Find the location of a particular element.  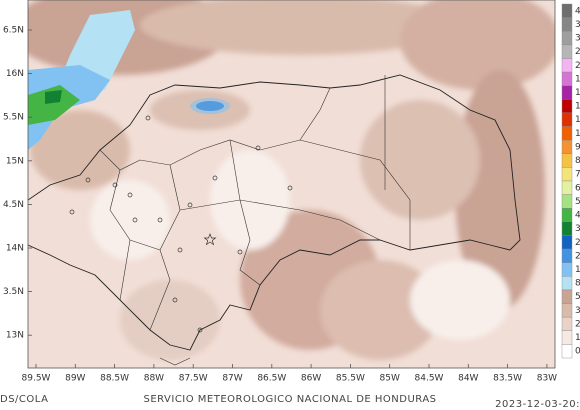

lon-label: 89.5W is located at coordinates (36, 379).